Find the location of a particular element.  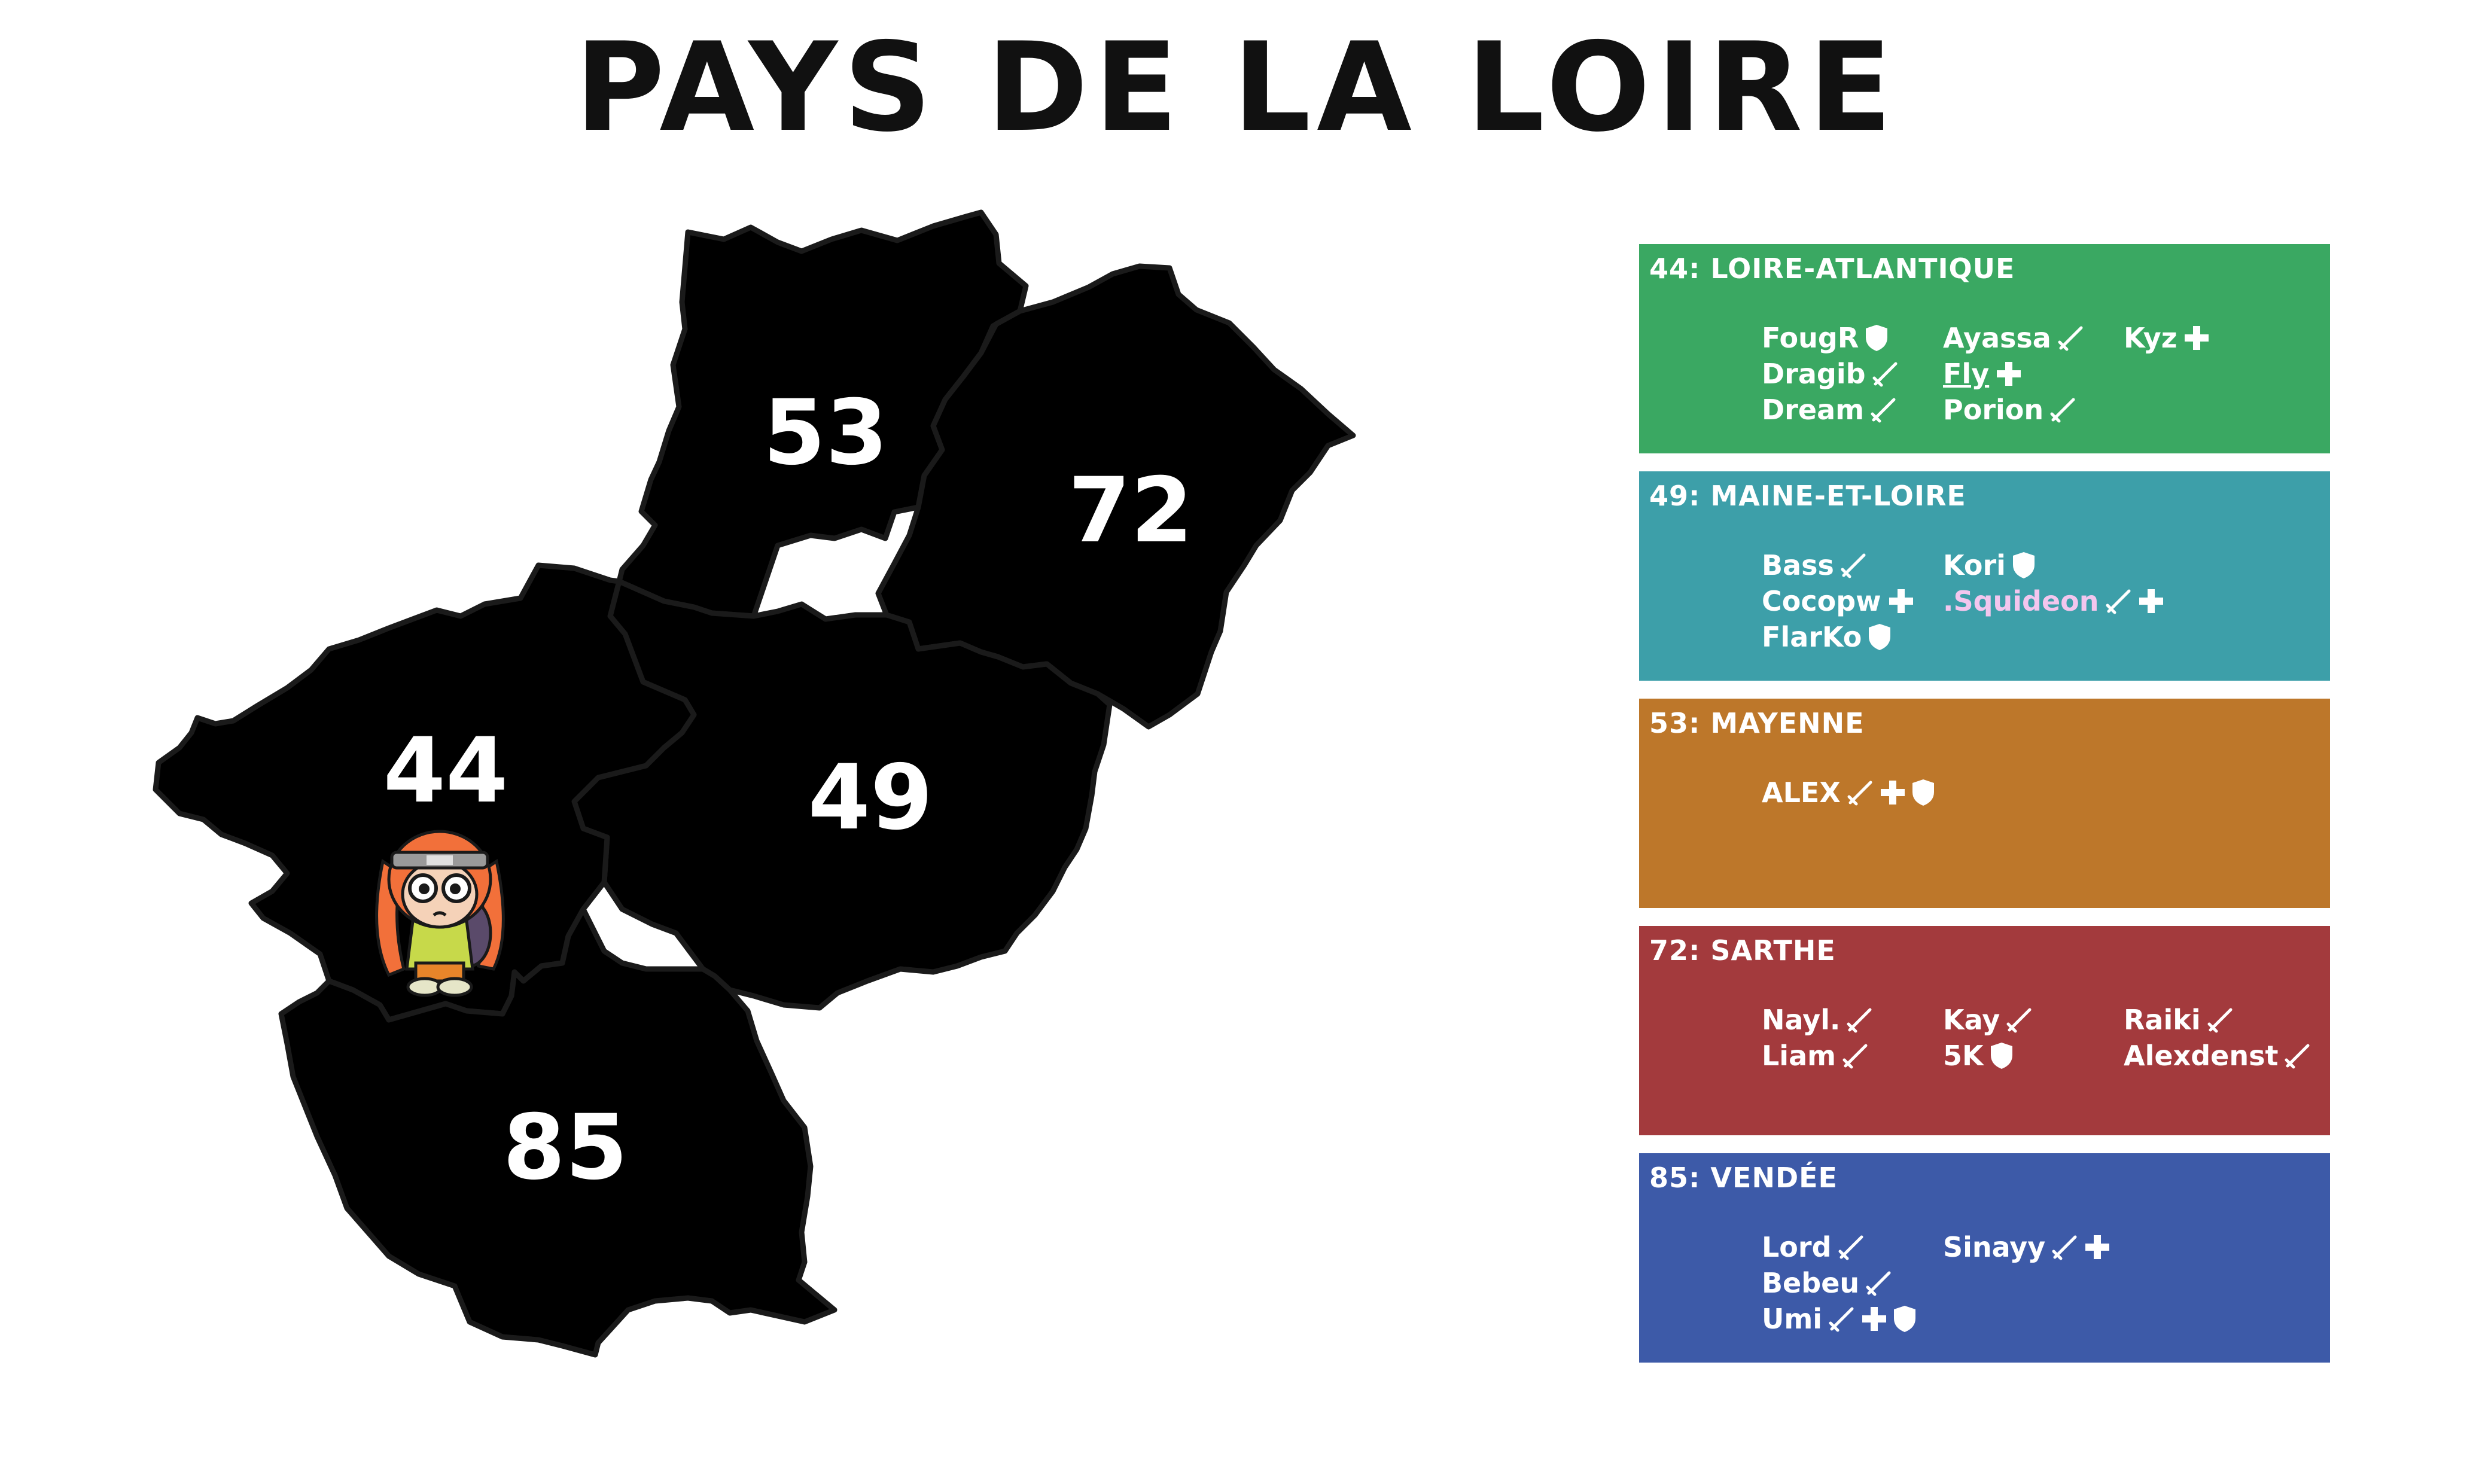

player-name: Fly is located at coordinates (1966, 374).